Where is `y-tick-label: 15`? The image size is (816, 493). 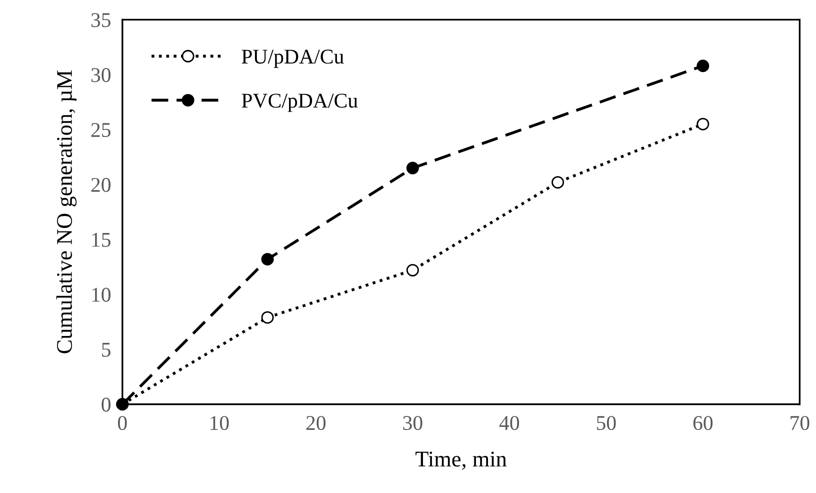
y-tick-label: 15 is located at coordinates (101, 239).